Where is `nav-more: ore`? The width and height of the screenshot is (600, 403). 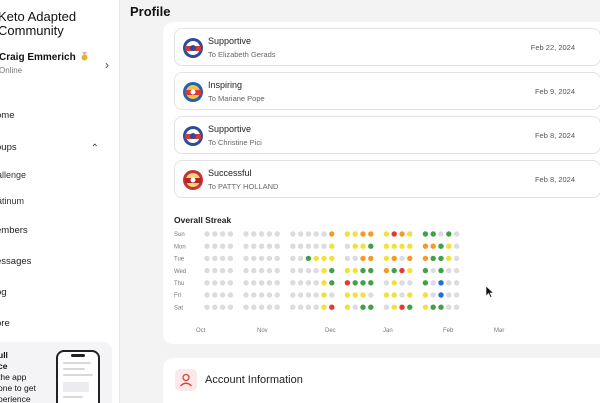
nav-more: ore is located at coordinates (5, 323).